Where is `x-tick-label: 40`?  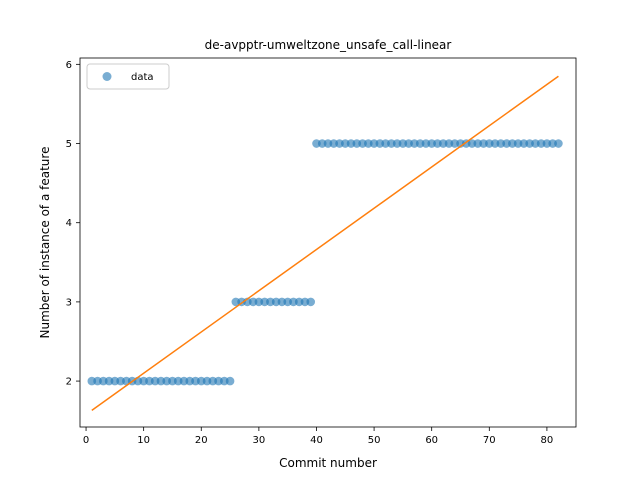 x-tick-label: 40 is located at coordinates (316, 440).